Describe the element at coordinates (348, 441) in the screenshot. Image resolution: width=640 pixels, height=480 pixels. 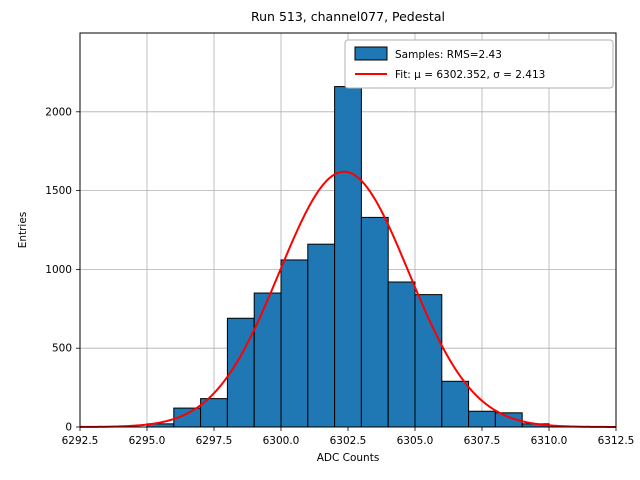
I see `x-tick-label: 6302.5` at that location.